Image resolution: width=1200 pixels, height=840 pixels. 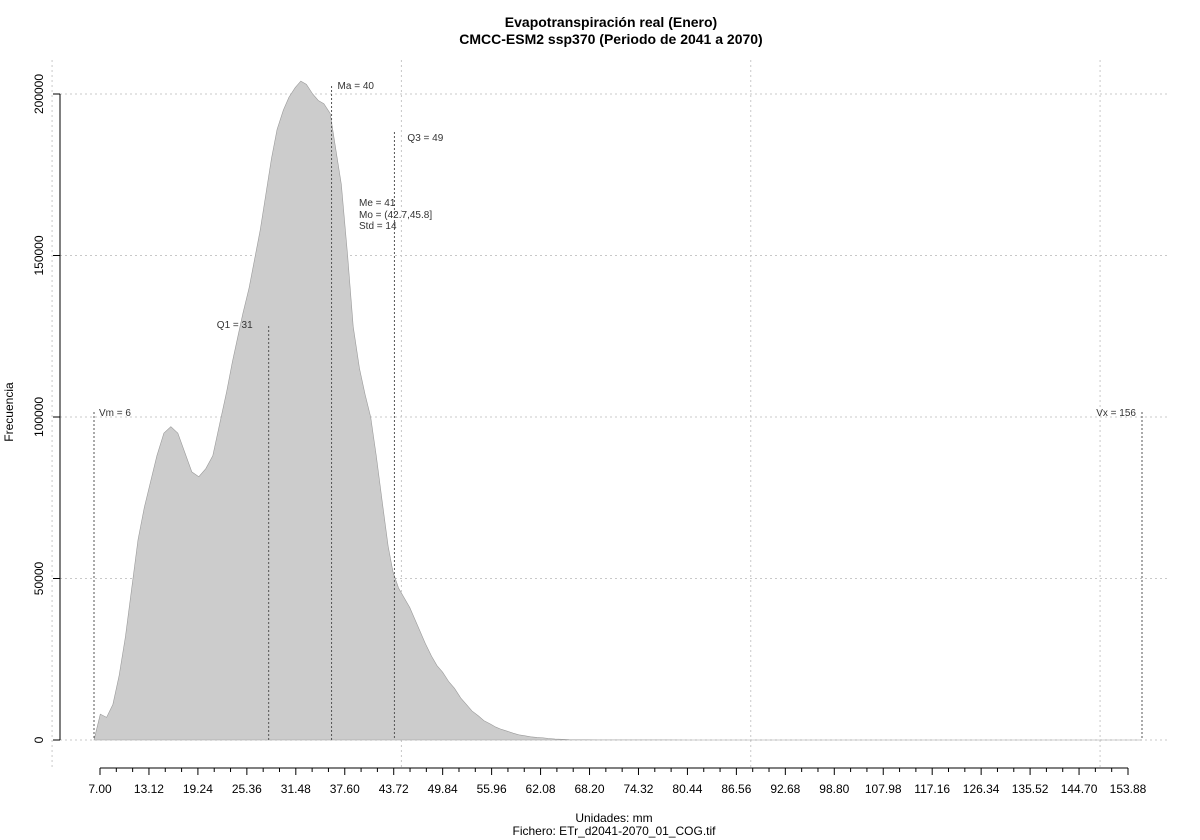 What do you see at coordinates (425, 138) in the screenshot?
I see `annotation-label: Q3 = 49` at bounding box center [425, 138].